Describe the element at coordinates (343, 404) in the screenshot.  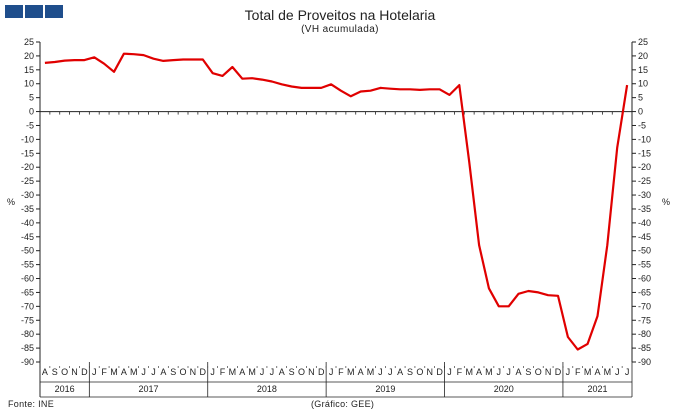
I see `credit-note: (Gráfico: GEE)` at that location.